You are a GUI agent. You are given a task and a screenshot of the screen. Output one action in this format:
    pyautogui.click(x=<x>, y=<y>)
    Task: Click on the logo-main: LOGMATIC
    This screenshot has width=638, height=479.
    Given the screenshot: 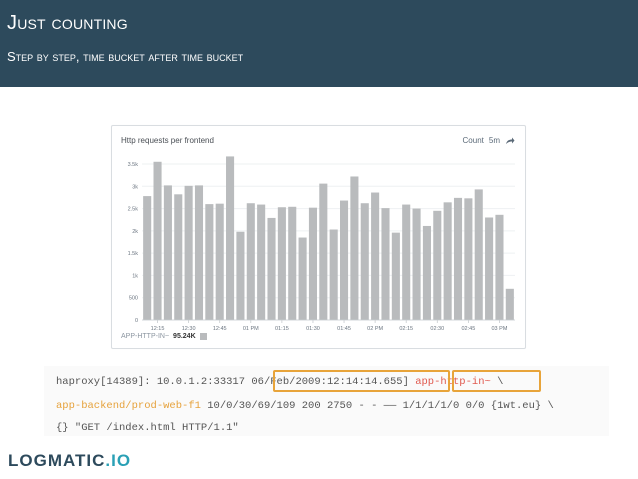 What is the action you would take?
    pyautogui.click(x=57, y=460)
    